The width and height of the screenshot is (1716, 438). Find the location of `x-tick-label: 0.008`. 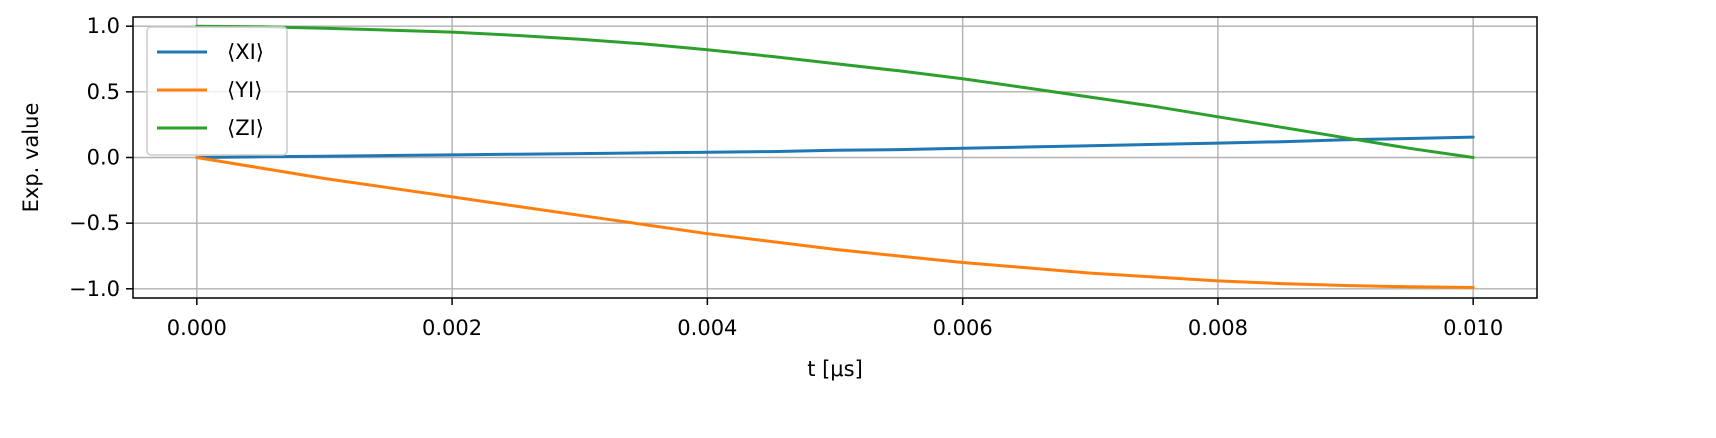

x-tick-label: 0.008 is located at coordinates (1218, 328).